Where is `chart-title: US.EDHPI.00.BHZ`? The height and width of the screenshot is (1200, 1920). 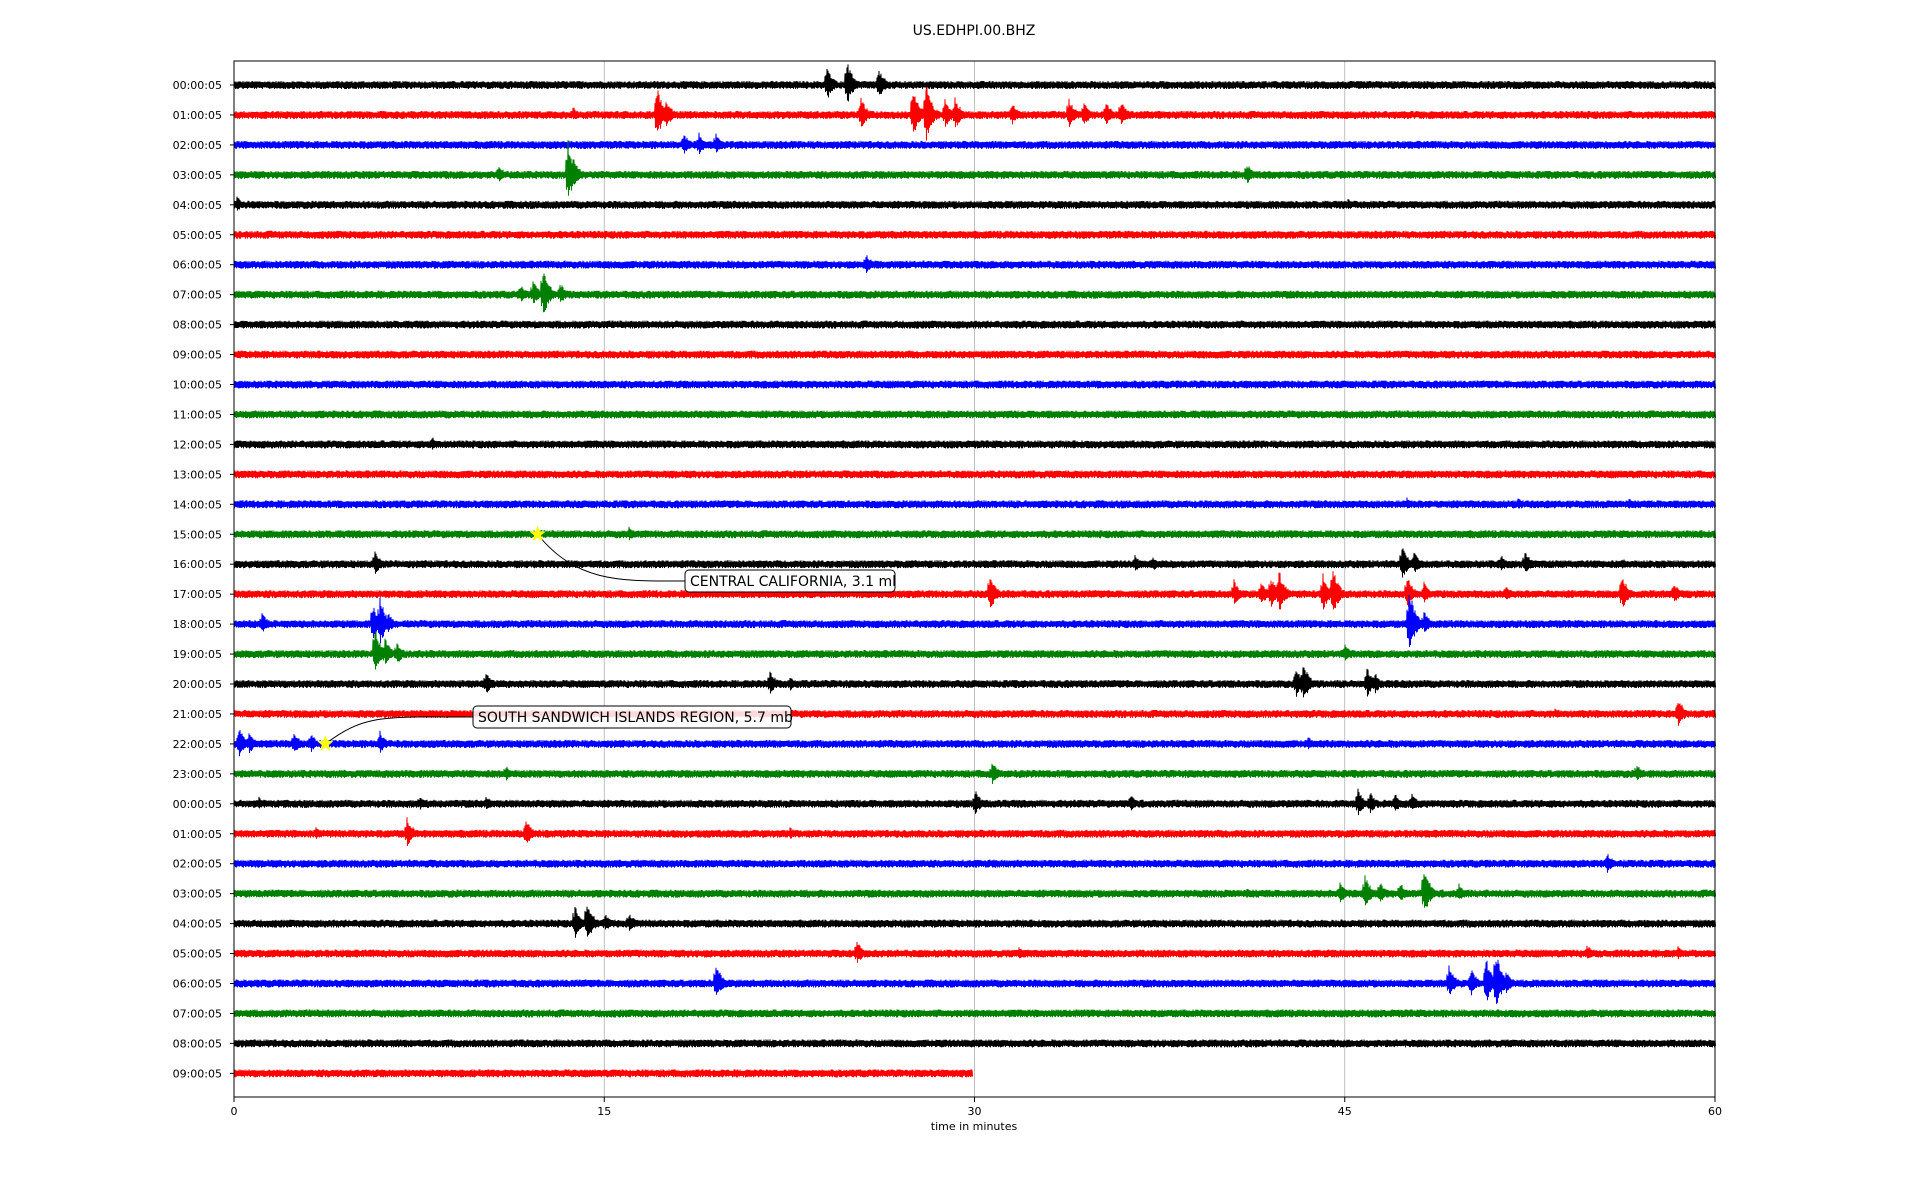
chart-title: US.EDHPI.00.BHZ is located at coordinates (974, 31).